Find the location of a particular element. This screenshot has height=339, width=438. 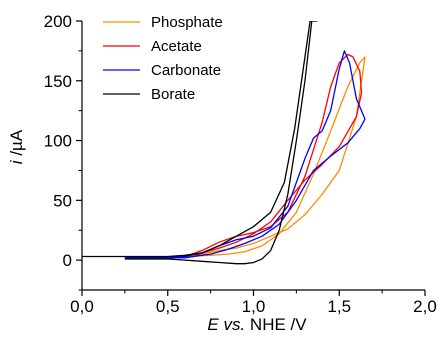

y-axis-title: i /µA is located at coordinates (16, 146).